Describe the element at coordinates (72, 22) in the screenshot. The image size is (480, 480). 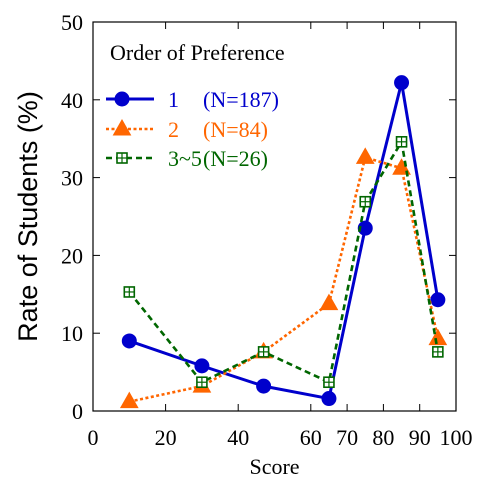
I see `y-tick-label: 50` at that location.